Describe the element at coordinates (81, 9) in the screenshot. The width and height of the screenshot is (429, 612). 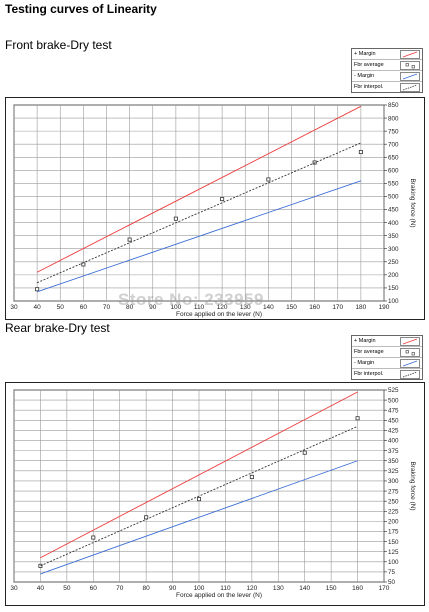
I see `page-title: Testing curves of Linearity` at that location.